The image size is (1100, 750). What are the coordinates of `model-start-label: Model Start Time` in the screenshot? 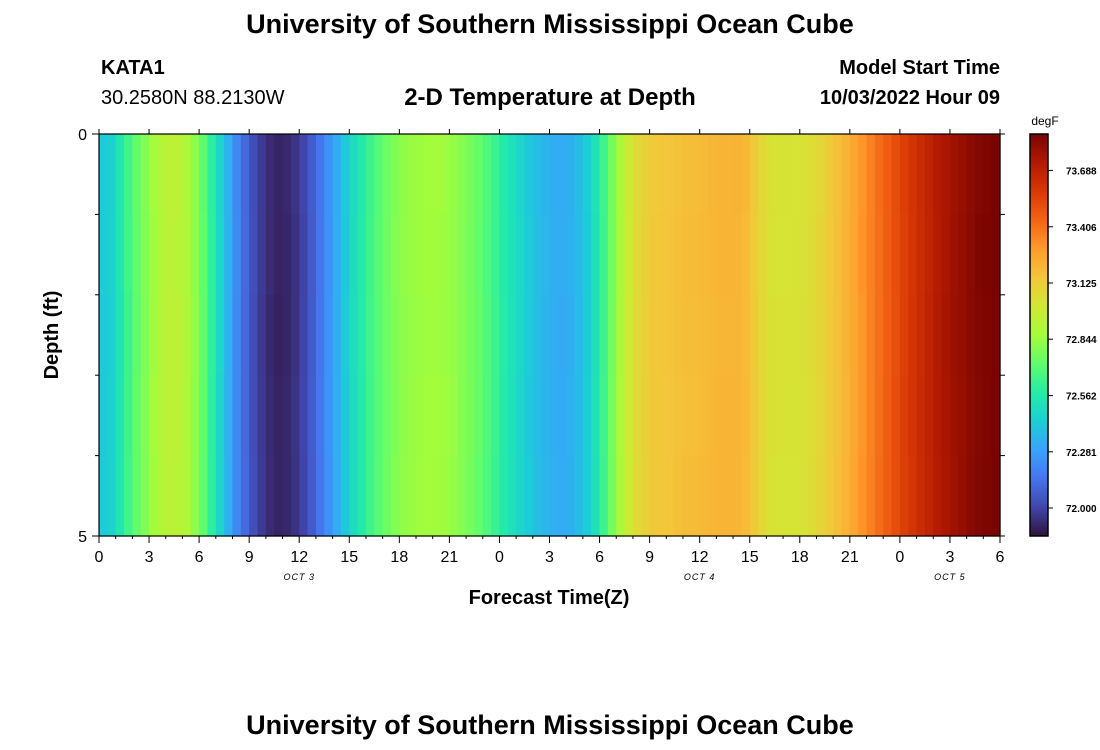 It's located at (919, 68).